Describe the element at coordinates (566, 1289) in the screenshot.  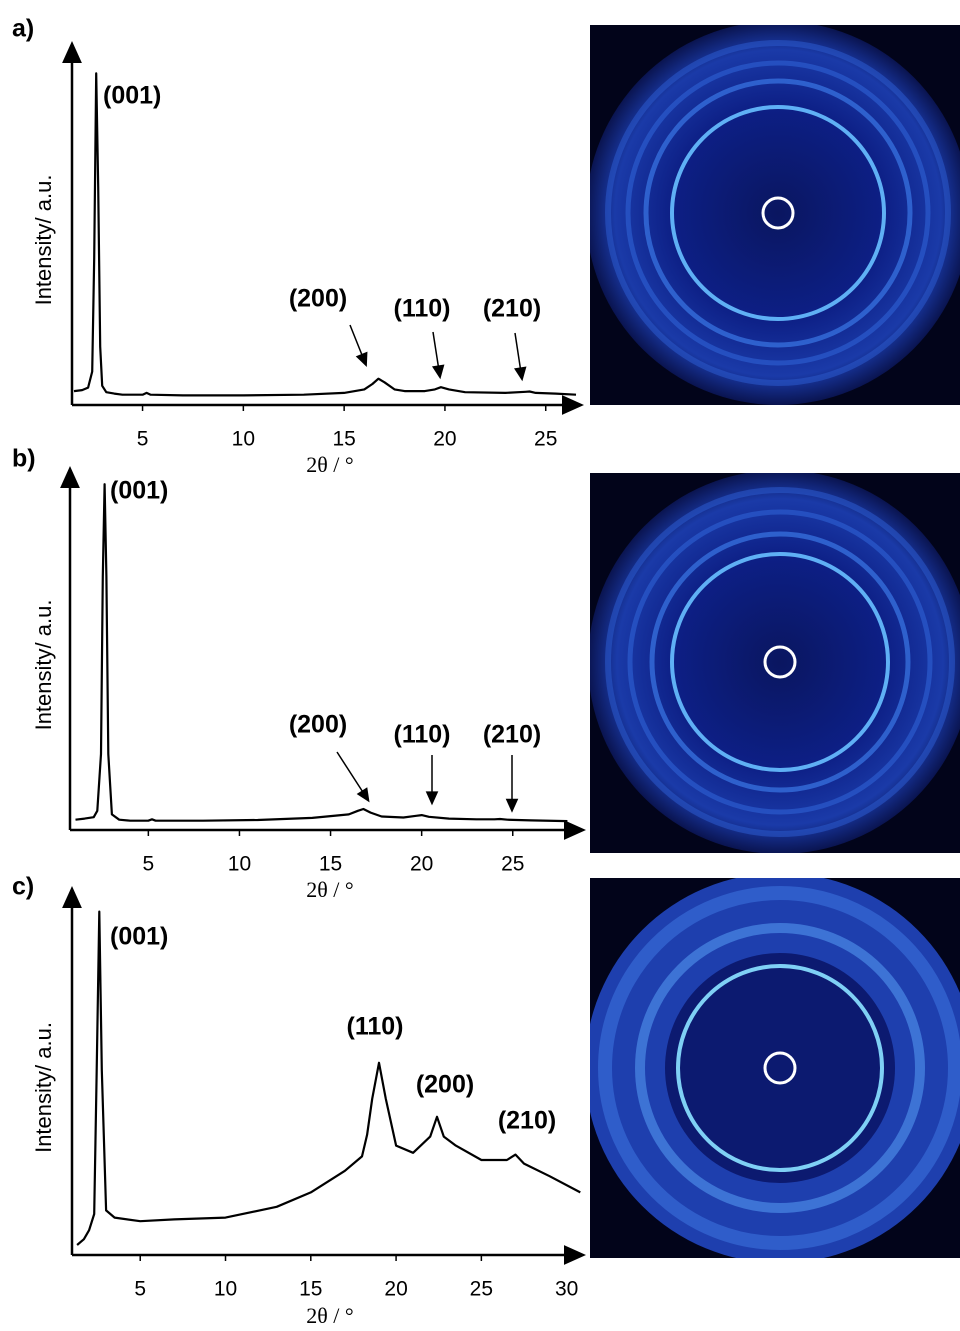
I see `x-tick-label: 30` at that location.